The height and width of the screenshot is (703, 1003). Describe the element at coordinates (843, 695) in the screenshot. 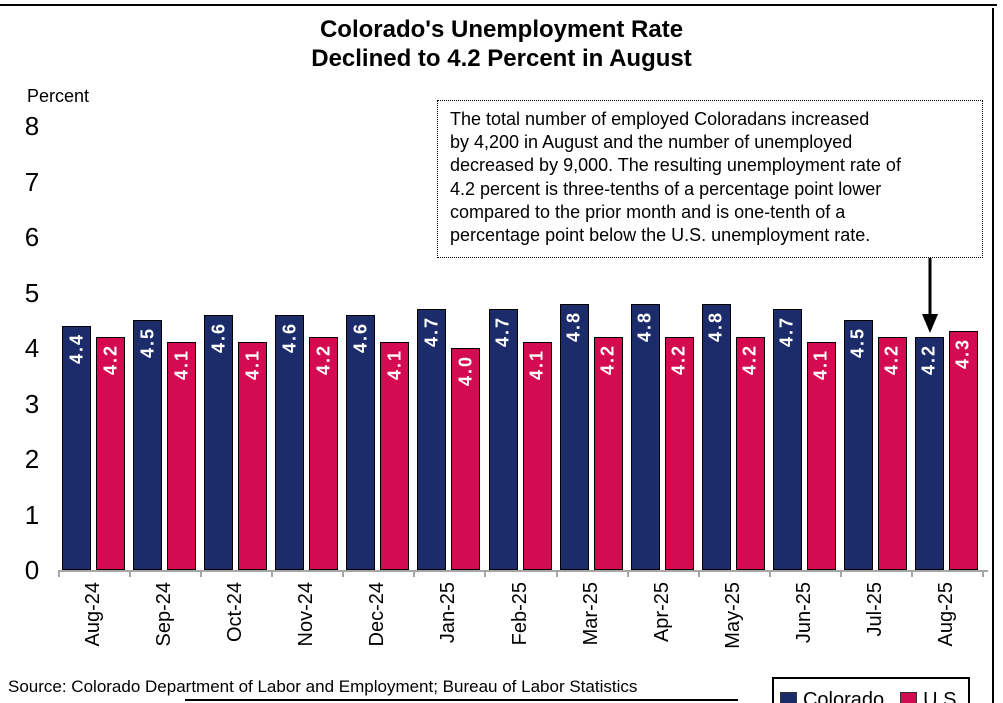

I see `legend-label: Colorado` at that location.